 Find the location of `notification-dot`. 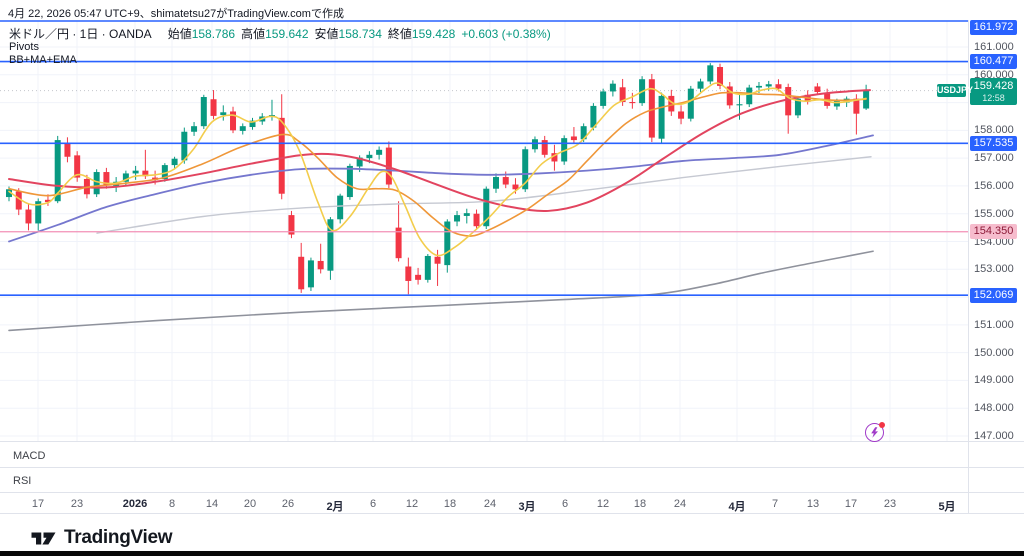

notification-dot is located at coordinates (882, 425).